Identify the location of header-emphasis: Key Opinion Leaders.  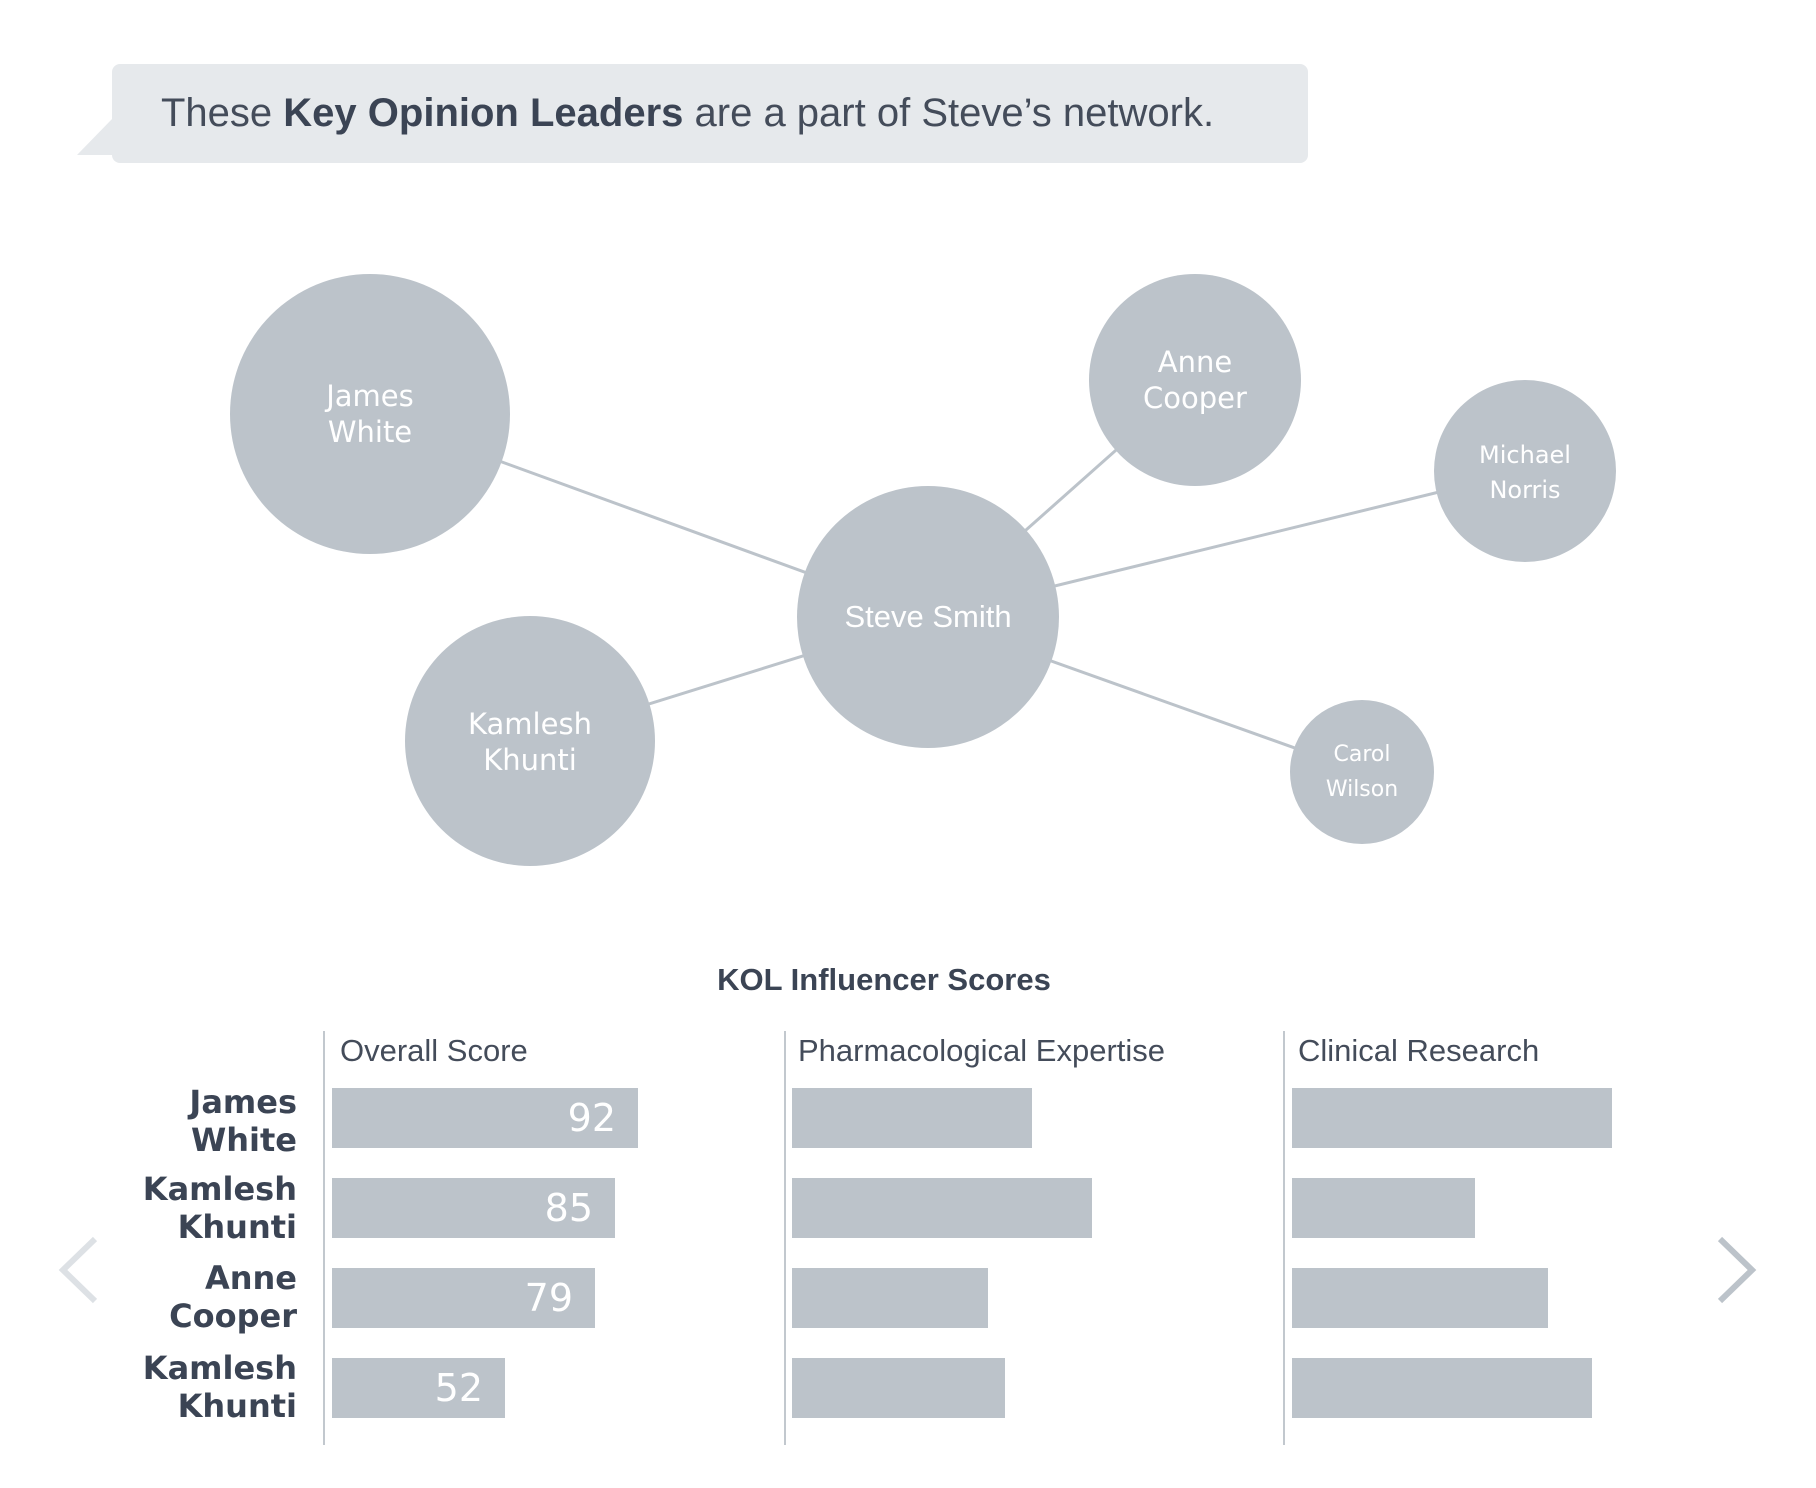
(483, 113).